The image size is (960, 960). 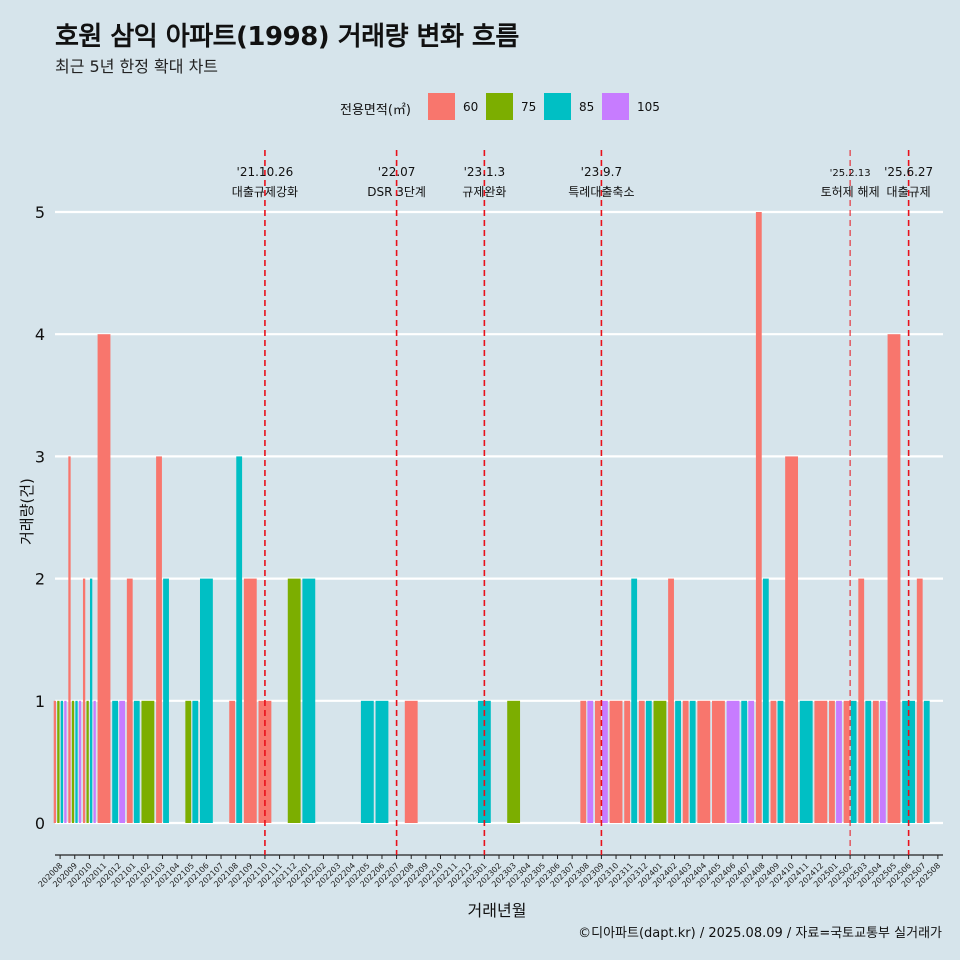 What do you see at coordinates (375, 110) in the screenshot?
I see `legend-title: 전용면적(㎡)` at bounding box center [375, 110].